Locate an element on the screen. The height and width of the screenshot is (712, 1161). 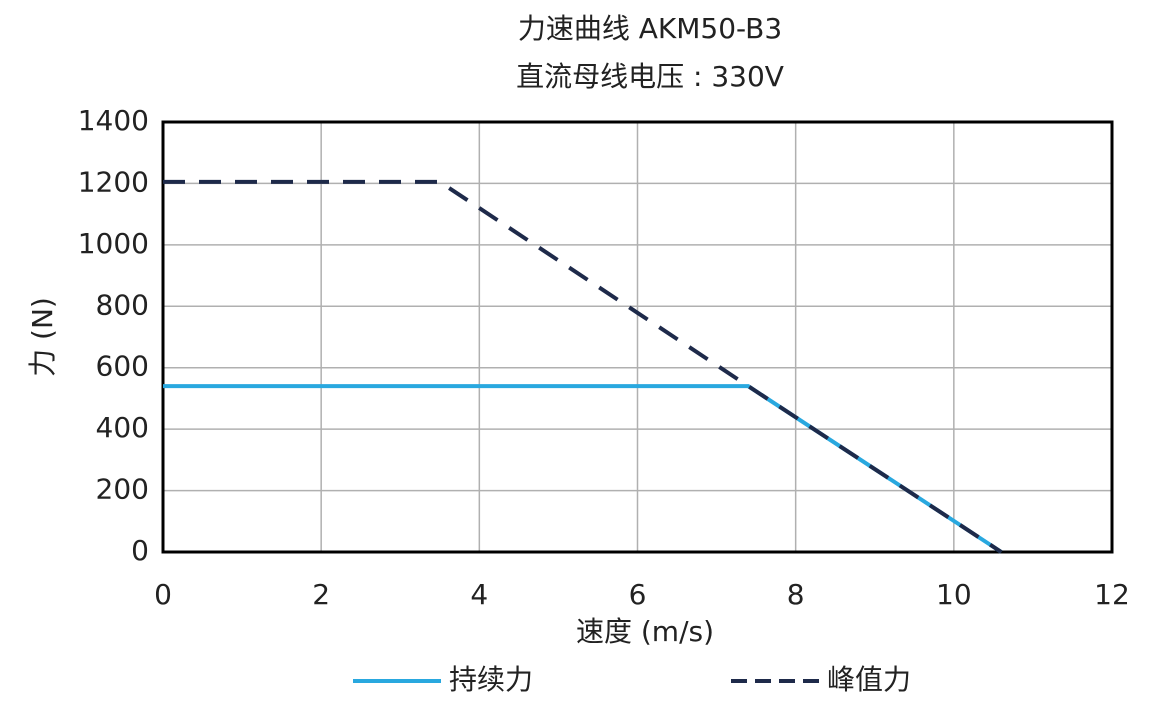
y-tick-label: 1200 is located at coordinates (113, 181).